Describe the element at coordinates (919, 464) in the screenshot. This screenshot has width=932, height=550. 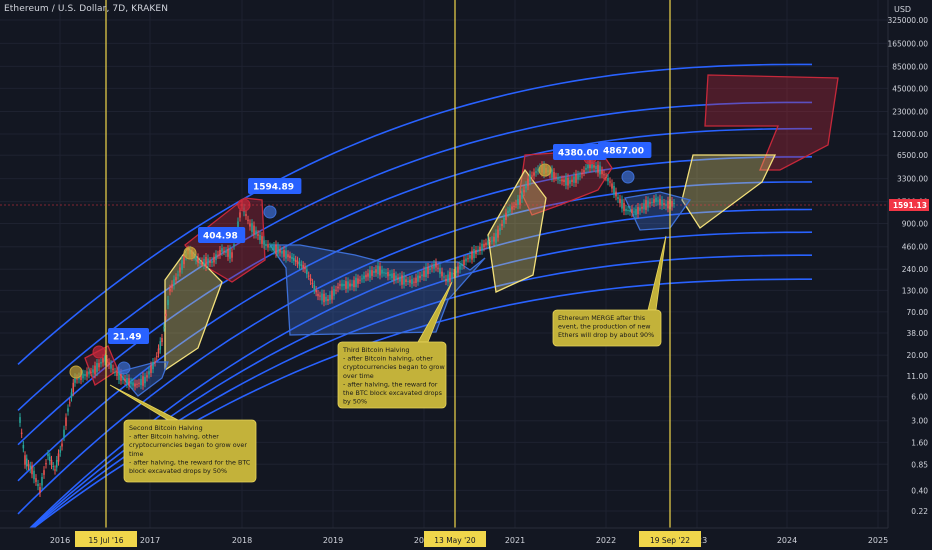
I see `price-tick: 0.85` at that location.